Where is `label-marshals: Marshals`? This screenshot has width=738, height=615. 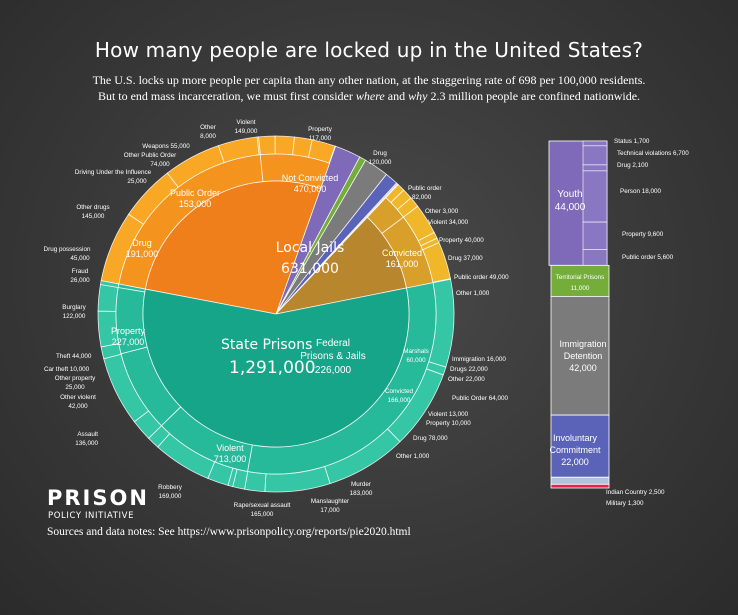 label-marshals: Marshals is located at coordinates (416, 351).